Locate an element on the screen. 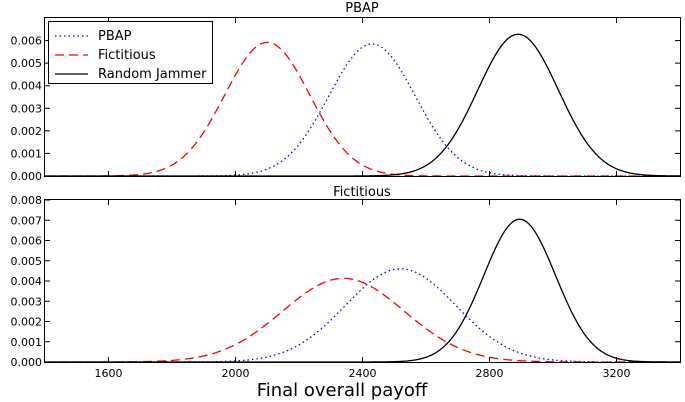 Image resolution: width=685 pixels, height=402 pixels. y-tick-label: 0.008 is located at coordinates (27, 200).